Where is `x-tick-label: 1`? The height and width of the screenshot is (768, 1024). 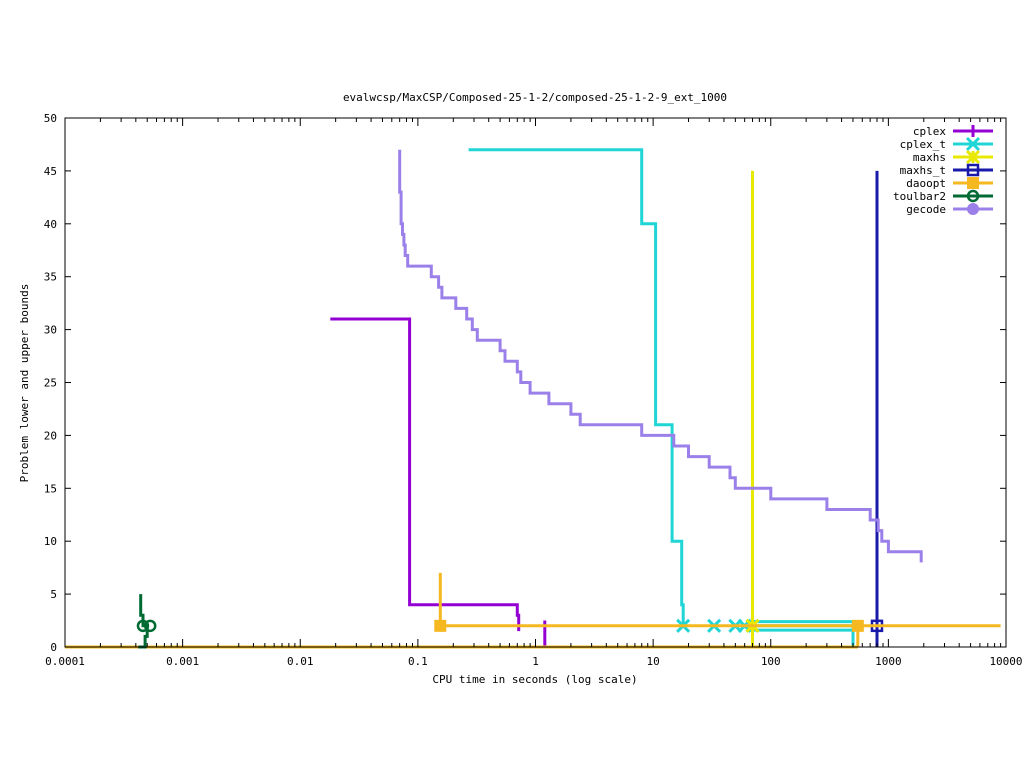
x-tick-label: 1 is located at coordinates (535, 661).